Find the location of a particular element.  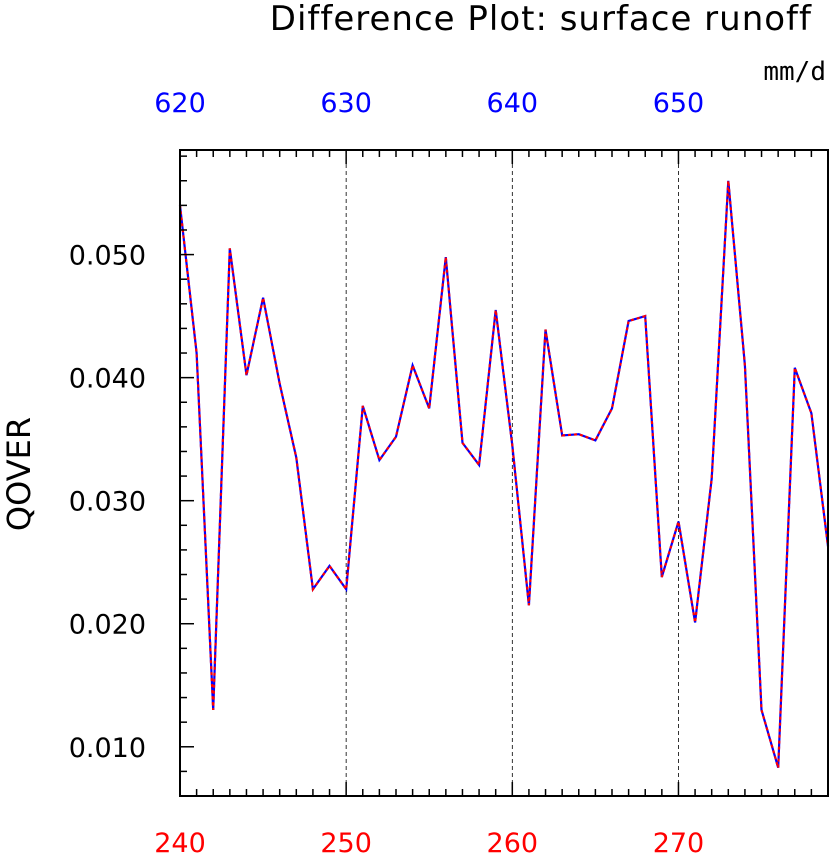

y-tick-label: 0.050 is located at coordinates (107, 256).